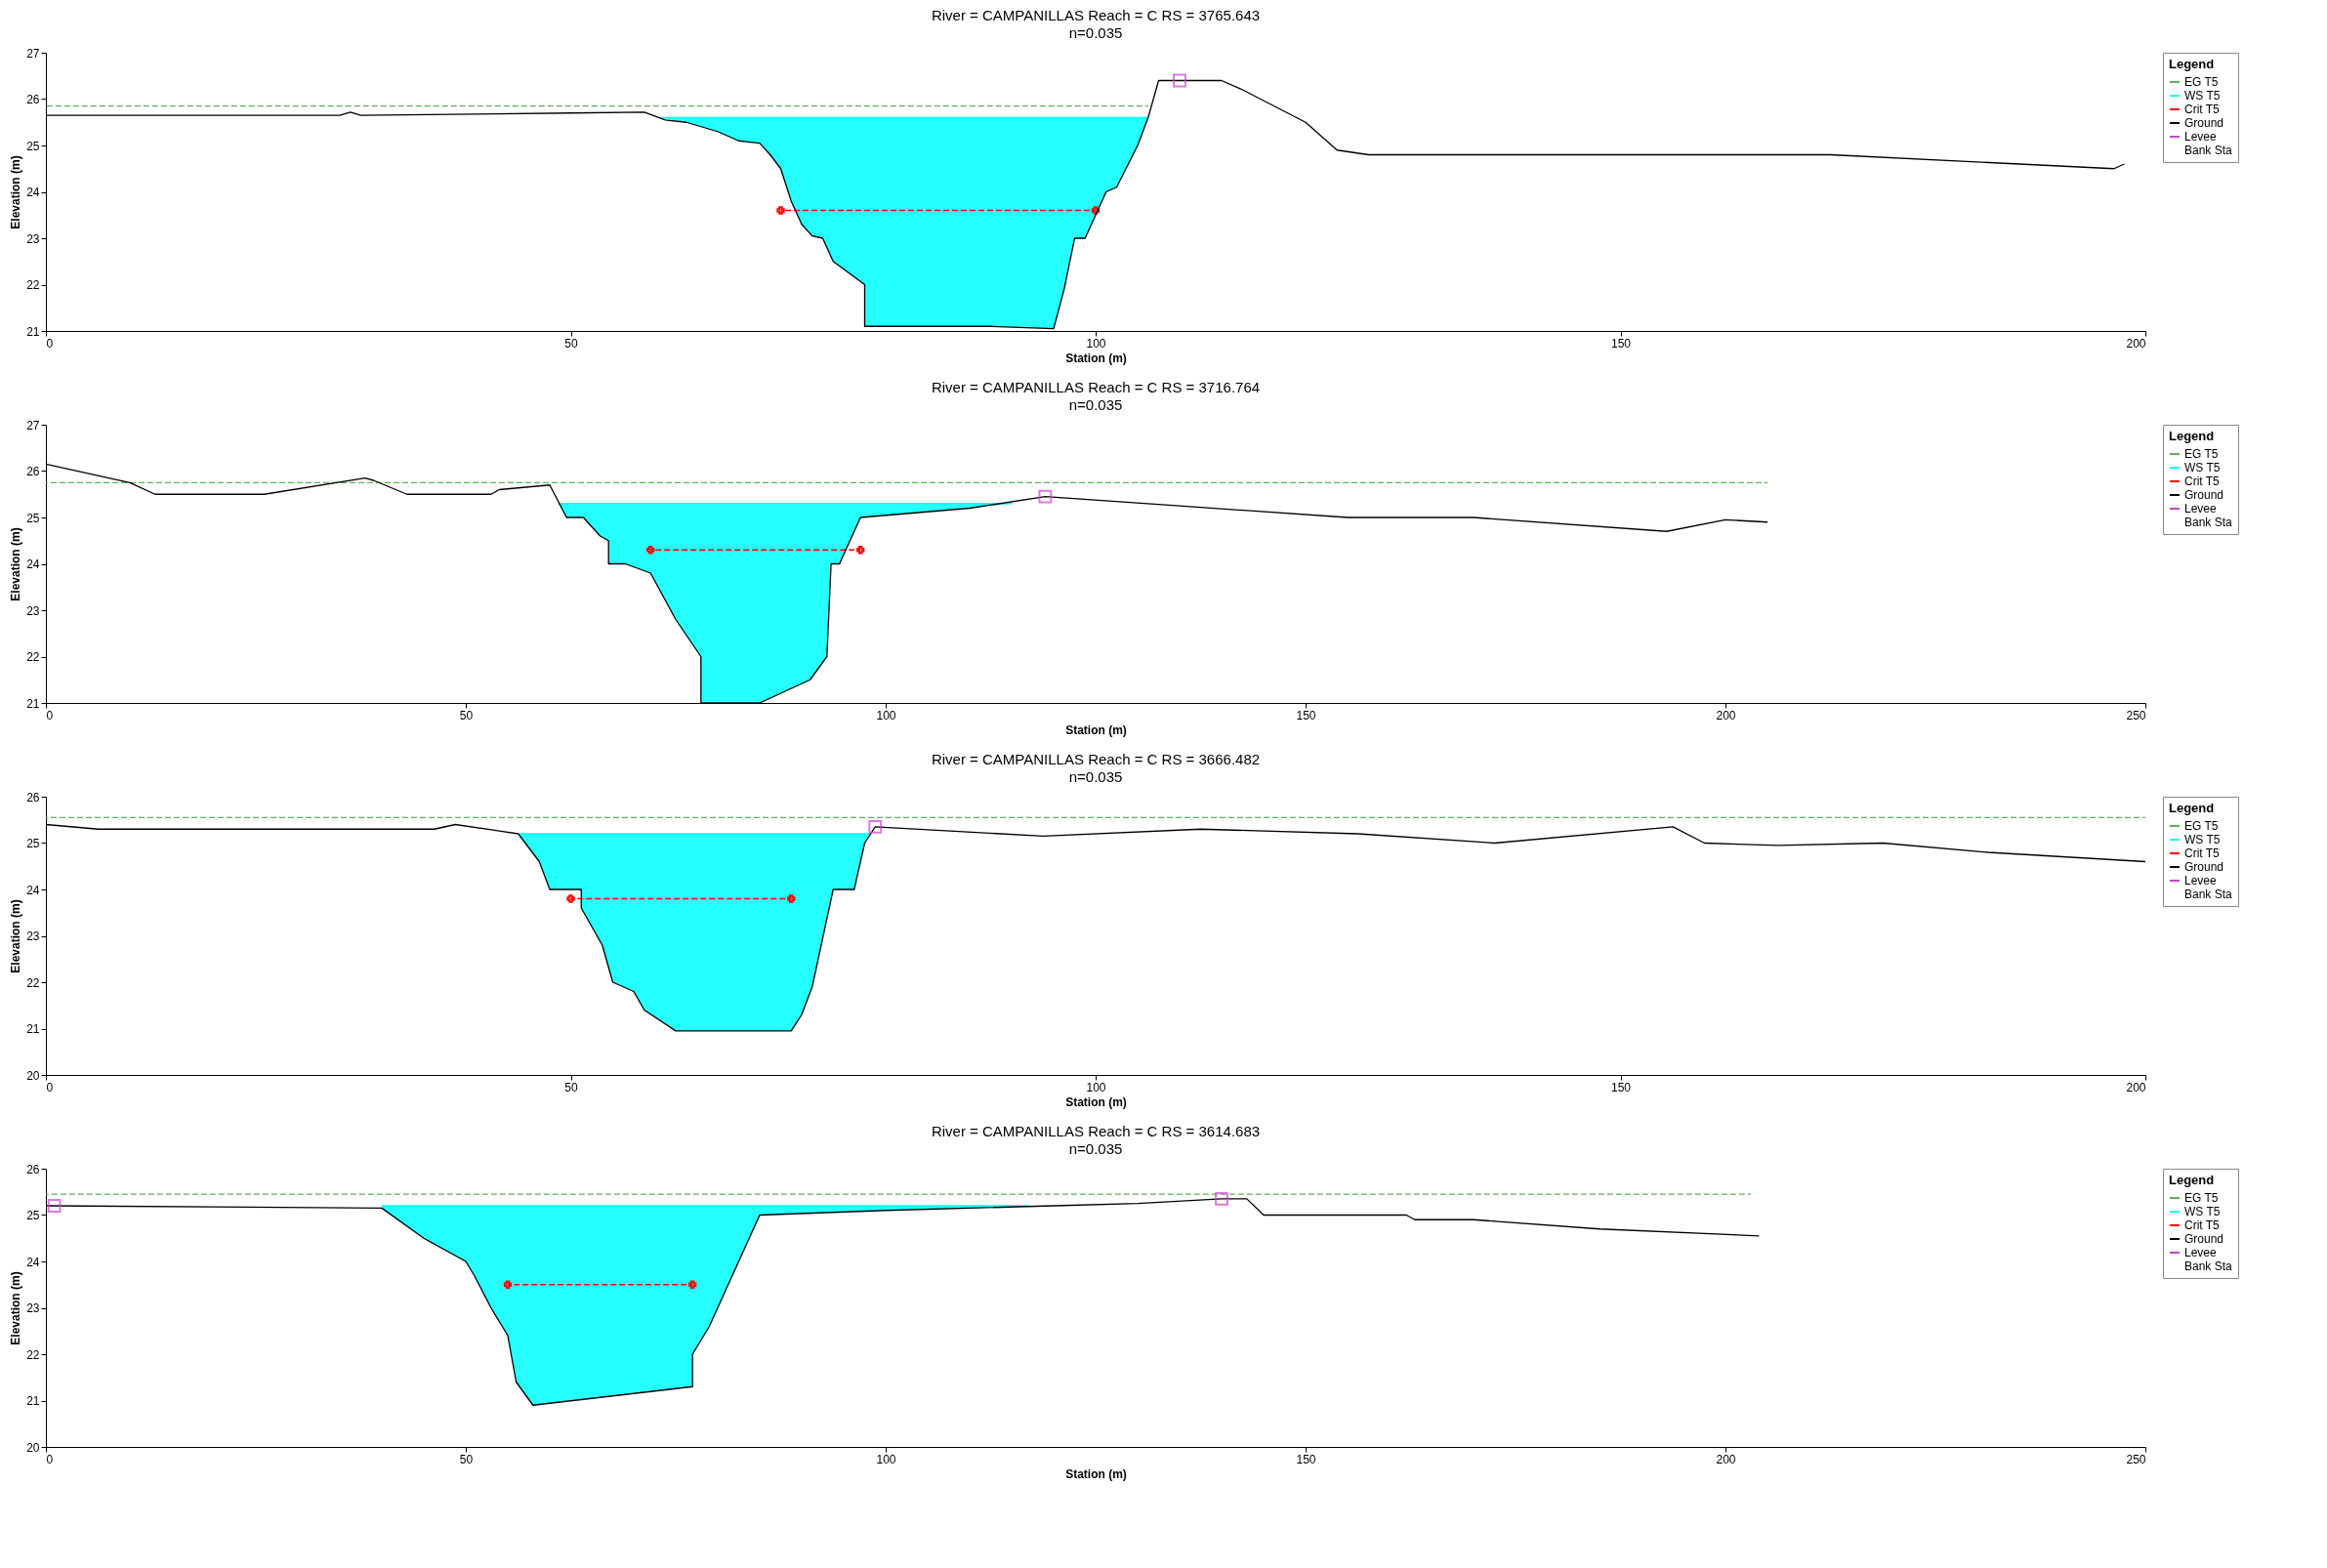 This screenshot has height=1568, width=2327. I want to click on chart-title: River = CAMPANILLAS Reach = C RS = 3716.764, so click(1096, 387).